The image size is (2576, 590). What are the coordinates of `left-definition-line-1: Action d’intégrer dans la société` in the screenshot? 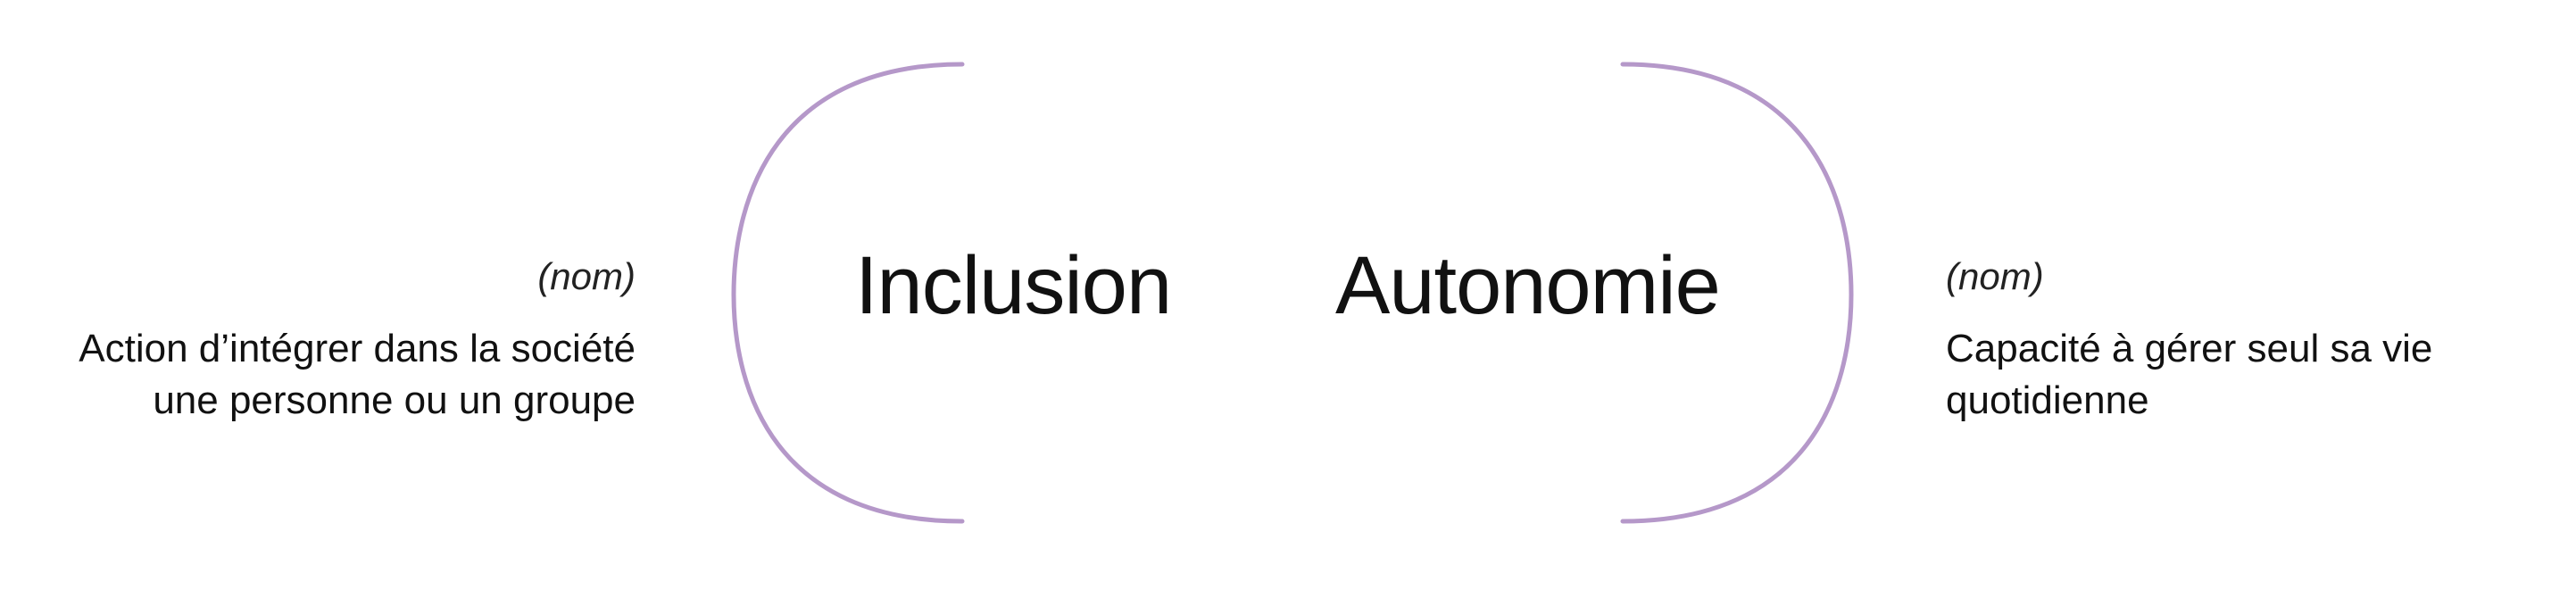 It's located at (358, 348).